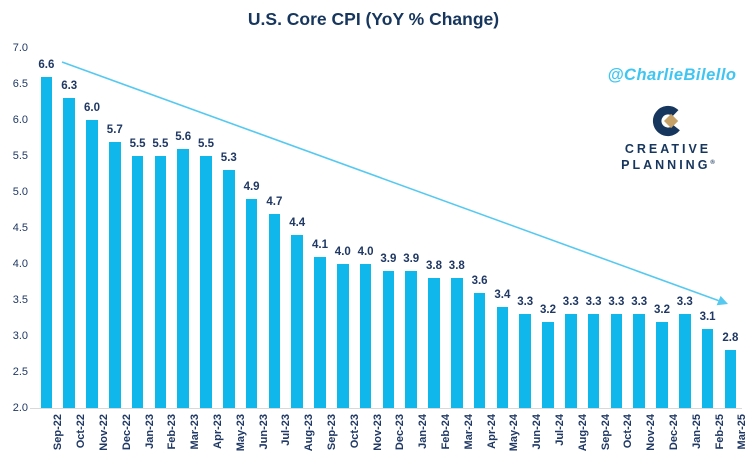  What do you see at coordinates (672, 75) in the screenshot?
I see `watermark-handle: @CharlieBilello` at bounding box center [672, 75].